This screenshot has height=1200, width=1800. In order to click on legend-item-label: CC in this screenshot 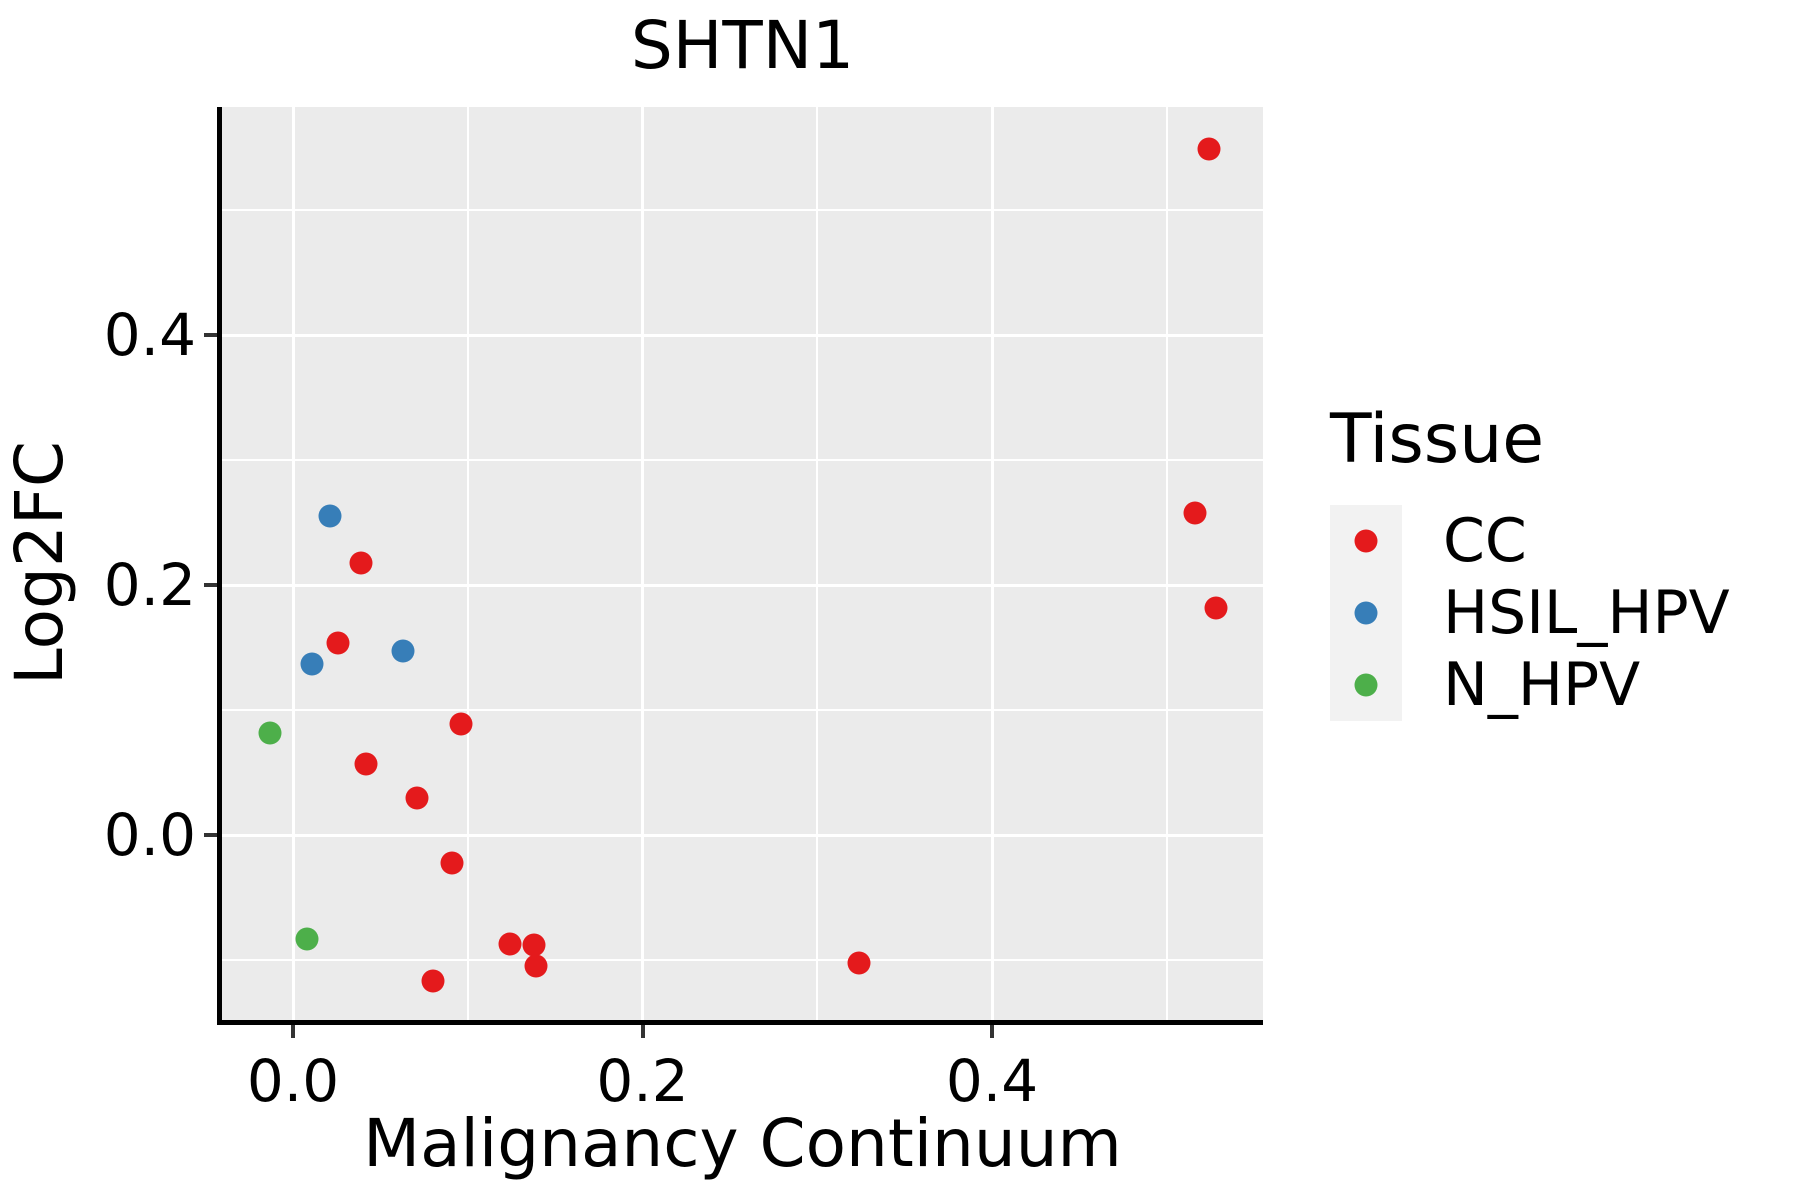, I will do `click(1485, 541)`.